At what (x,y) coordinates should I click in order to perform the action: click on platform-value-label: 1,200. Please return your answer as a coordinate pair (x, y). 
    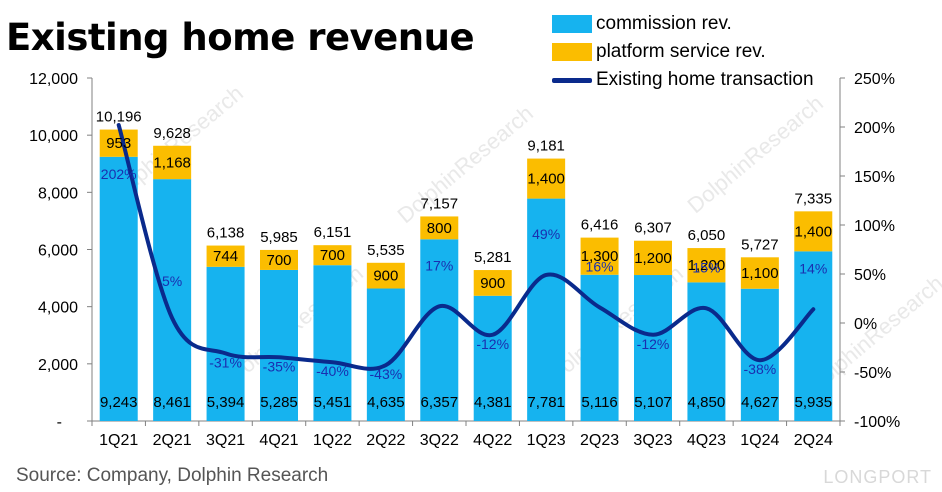
    Looking at the image, I should click on (707, 265).